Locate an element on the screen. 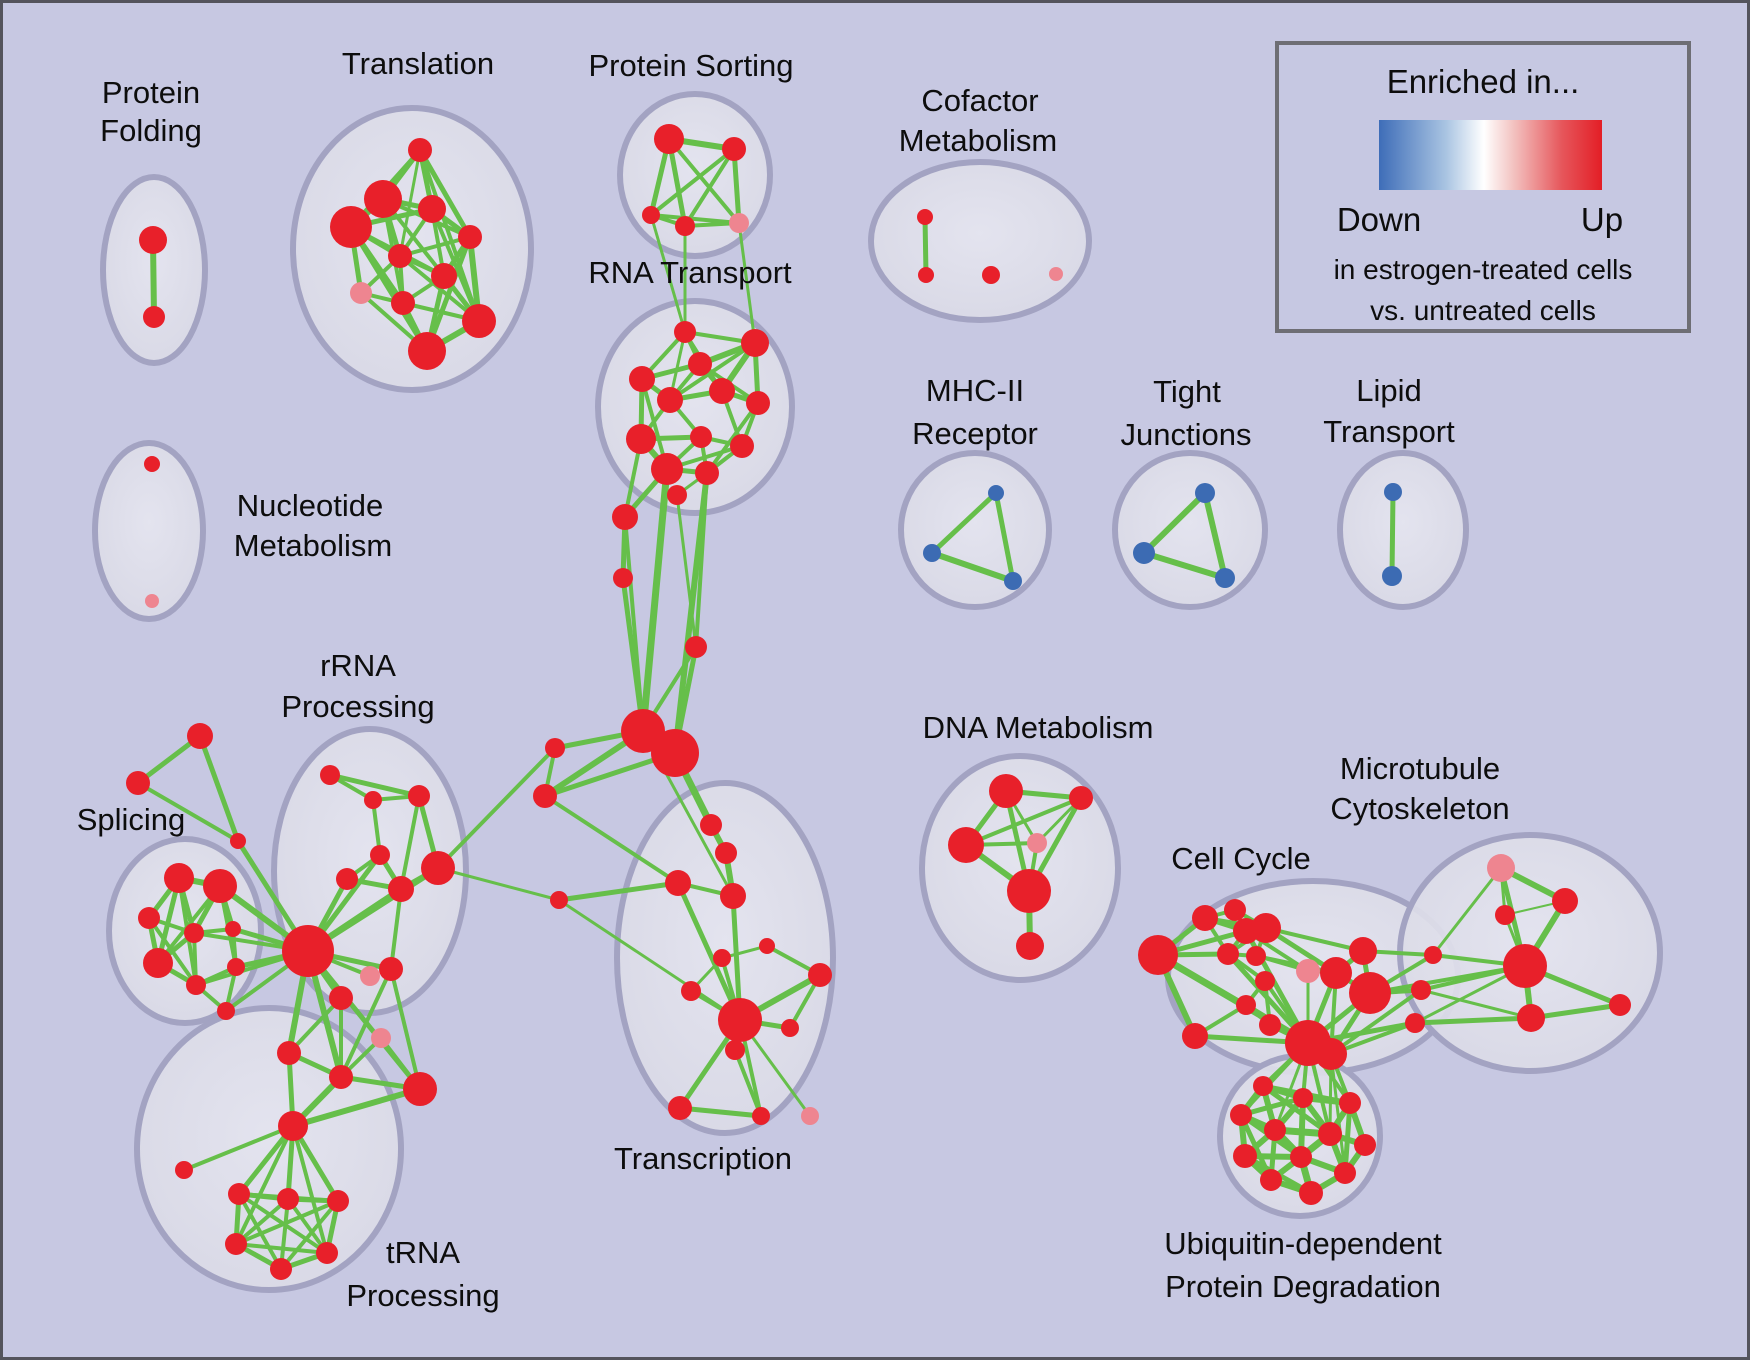 This screenshot has width=1750, height=1360. cluster-label-cofactor-metabolism-2: Metabolism is located at coordinates (978, 140).